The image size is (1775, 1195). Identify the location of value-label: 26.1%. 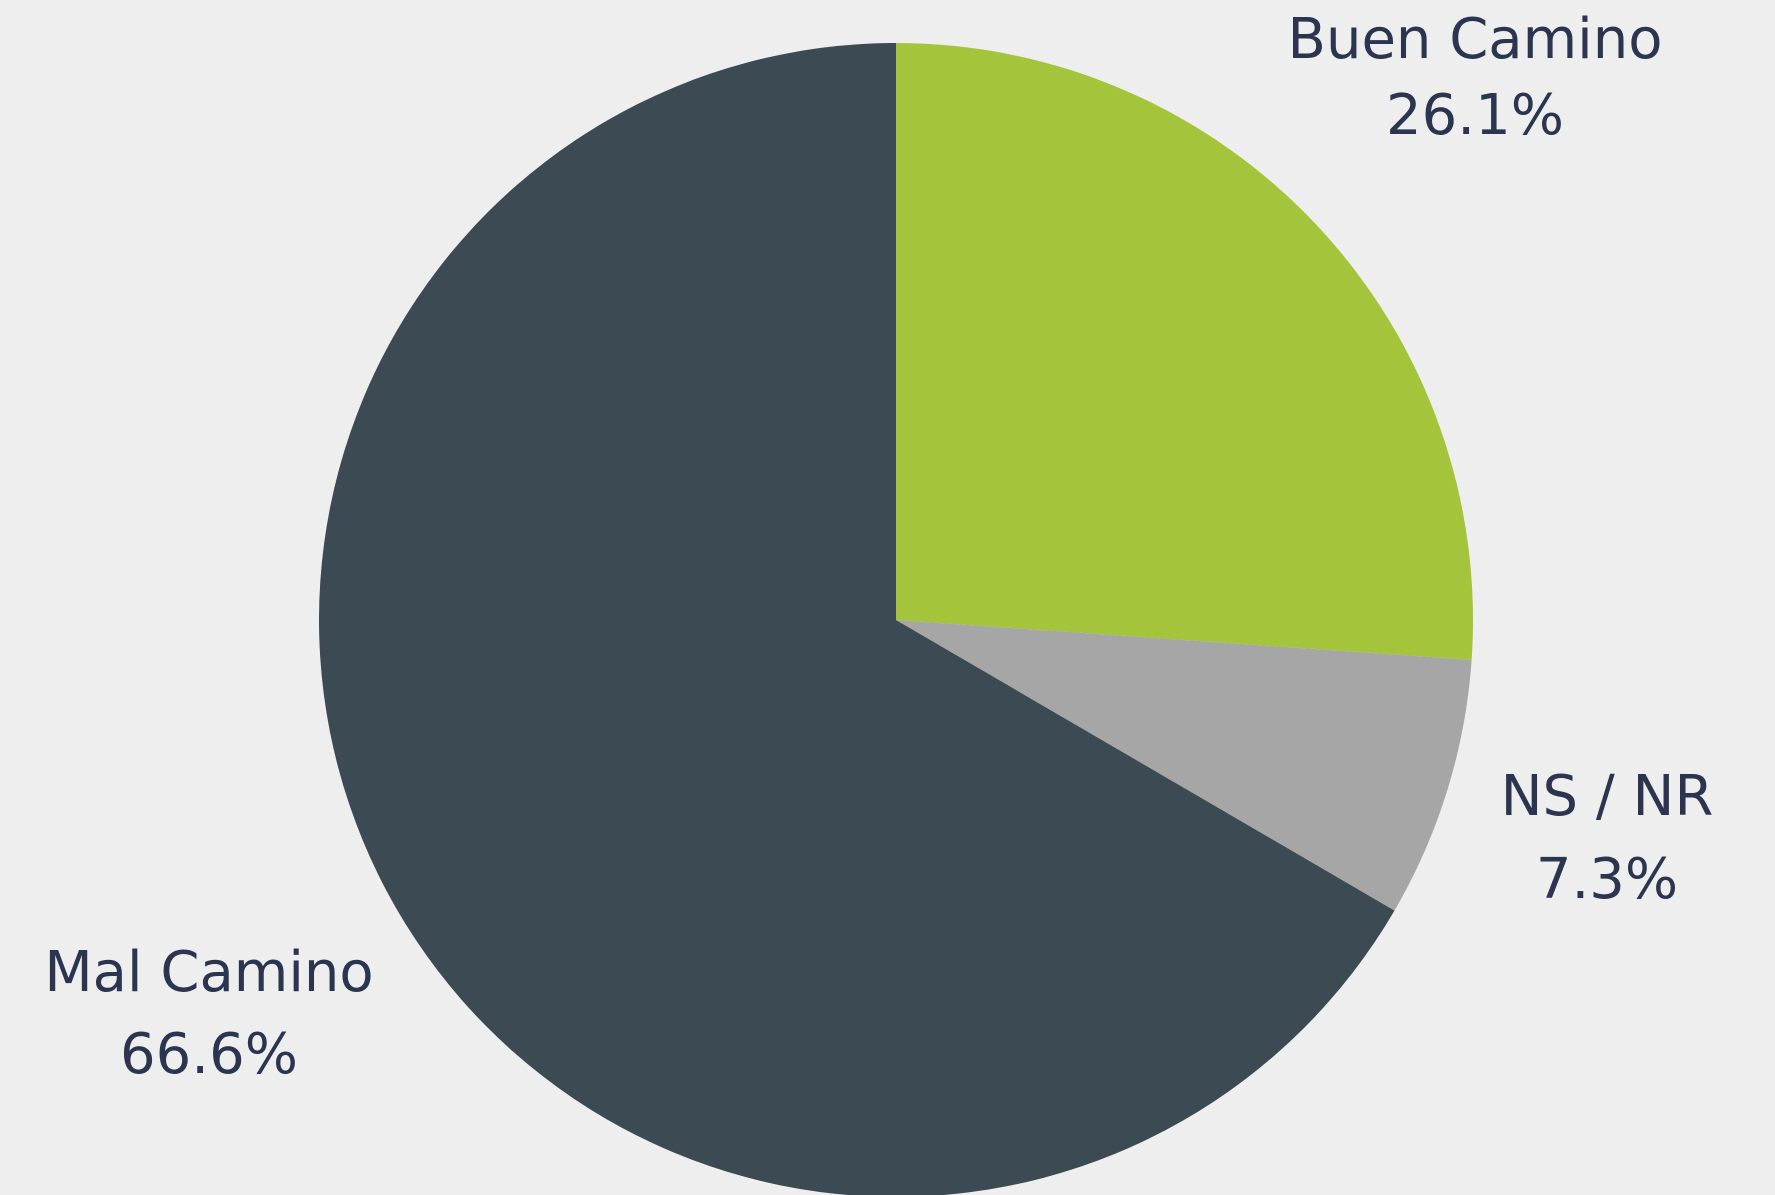
(1475, 115).